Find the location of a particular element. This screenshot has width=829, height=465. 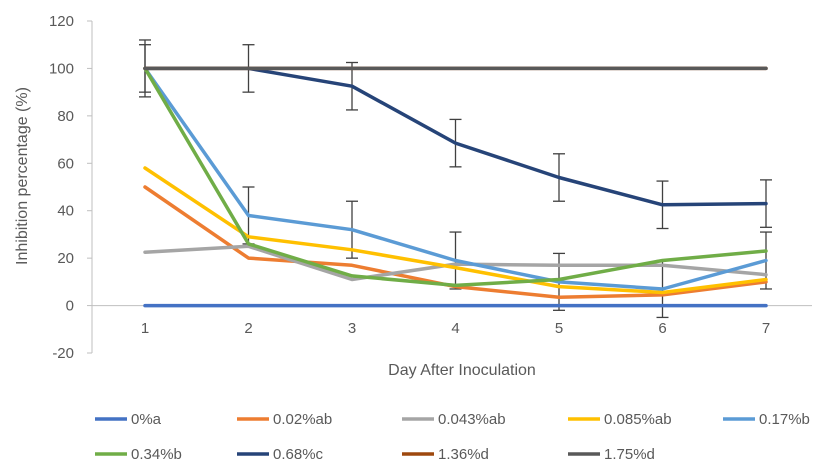

x-tick-label: 3 is located at coordinates (352, 328).